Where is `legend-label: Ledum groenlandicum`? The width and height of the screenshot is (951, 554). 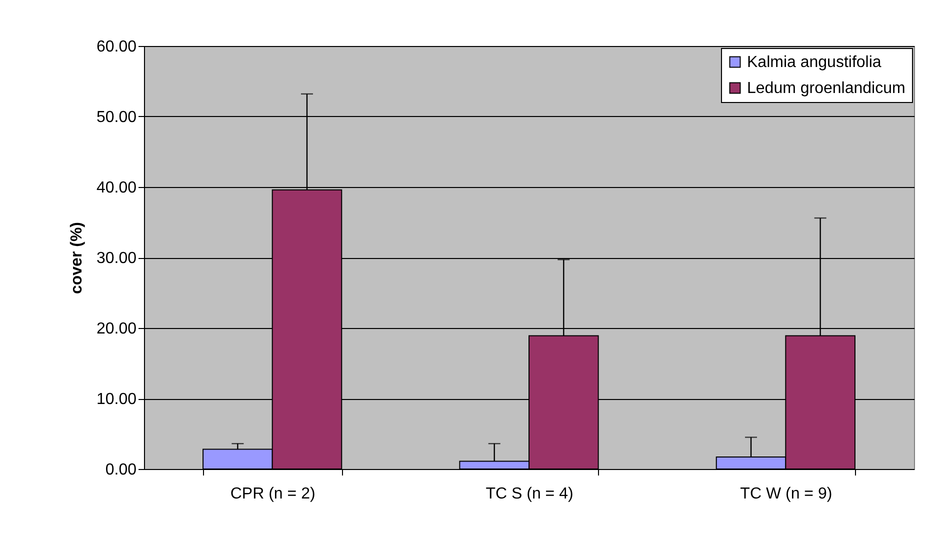
legend-label: Ledum groenlandicum is located at coordinates (826, 88).